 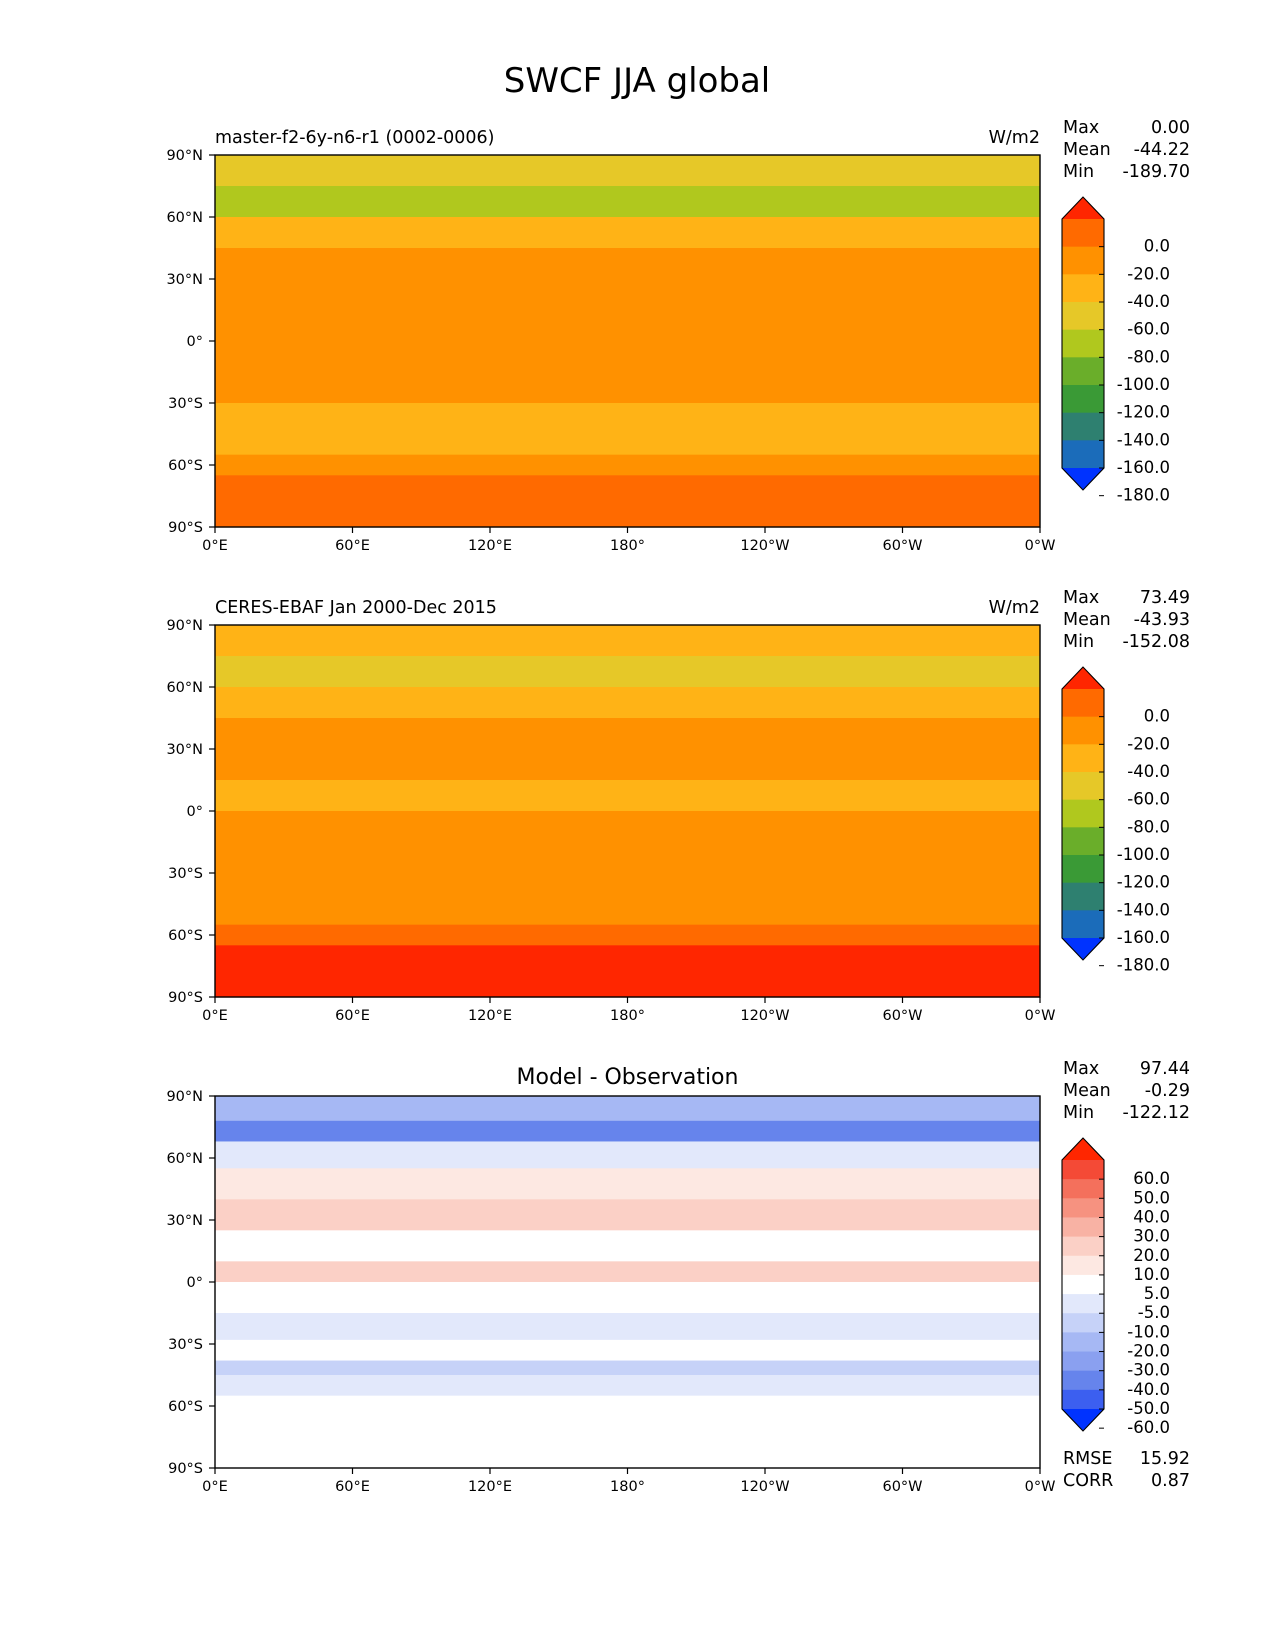 I want to click on stats-block: Max 97.44 Mean -0.29 Min -122.12, so click(x=1126, y=1091).